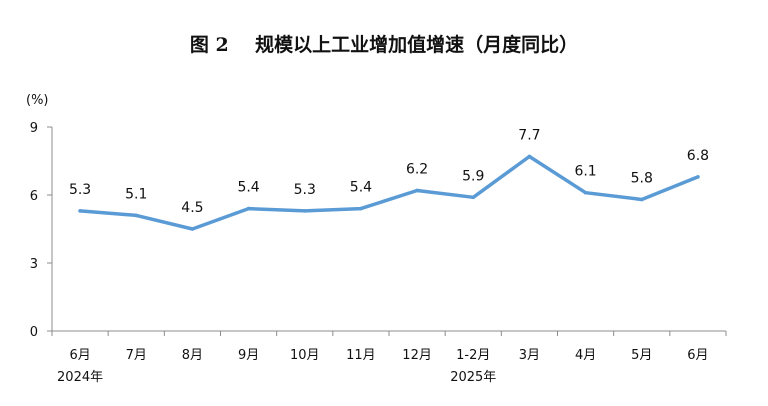  Describe the element at coordinates (417, 169) in the screenshot. I see `data-label: 6.2` at that location.